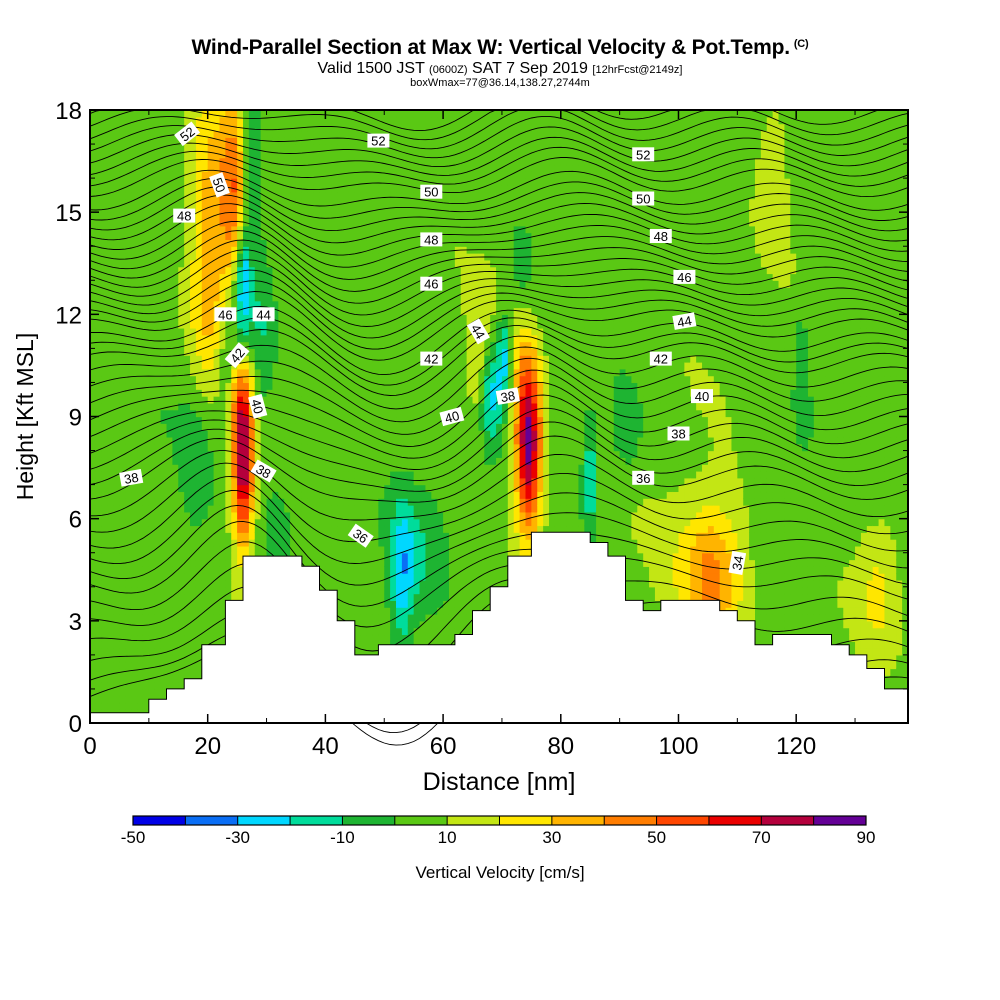  Describe the element at coordinates (637, 70) in the screenshot. I see `forecast-info: [12hrFcst@2149z]` at that location.